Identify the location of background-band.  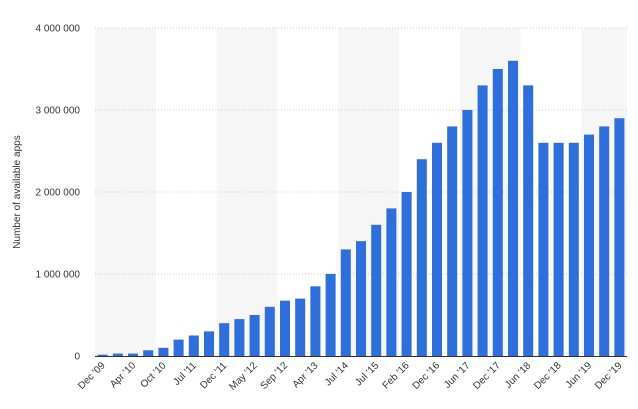
(247, 192).